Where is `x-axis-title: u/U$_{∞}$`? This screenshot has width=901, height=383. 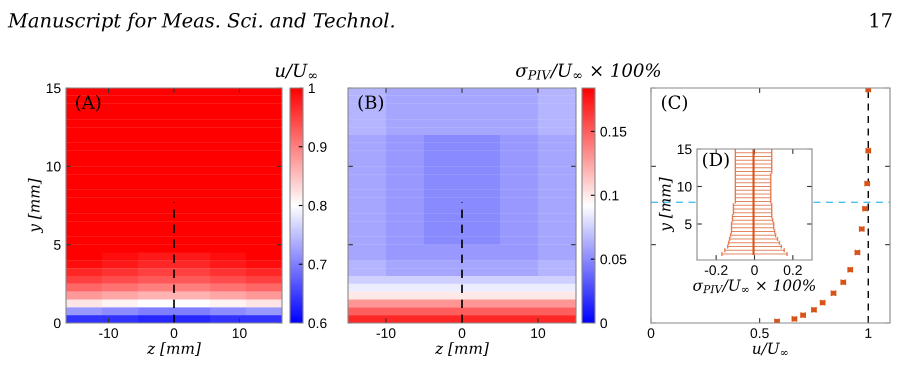 x-axis-title: u/U$_{∞}$ is located at coordinates (770, 349).